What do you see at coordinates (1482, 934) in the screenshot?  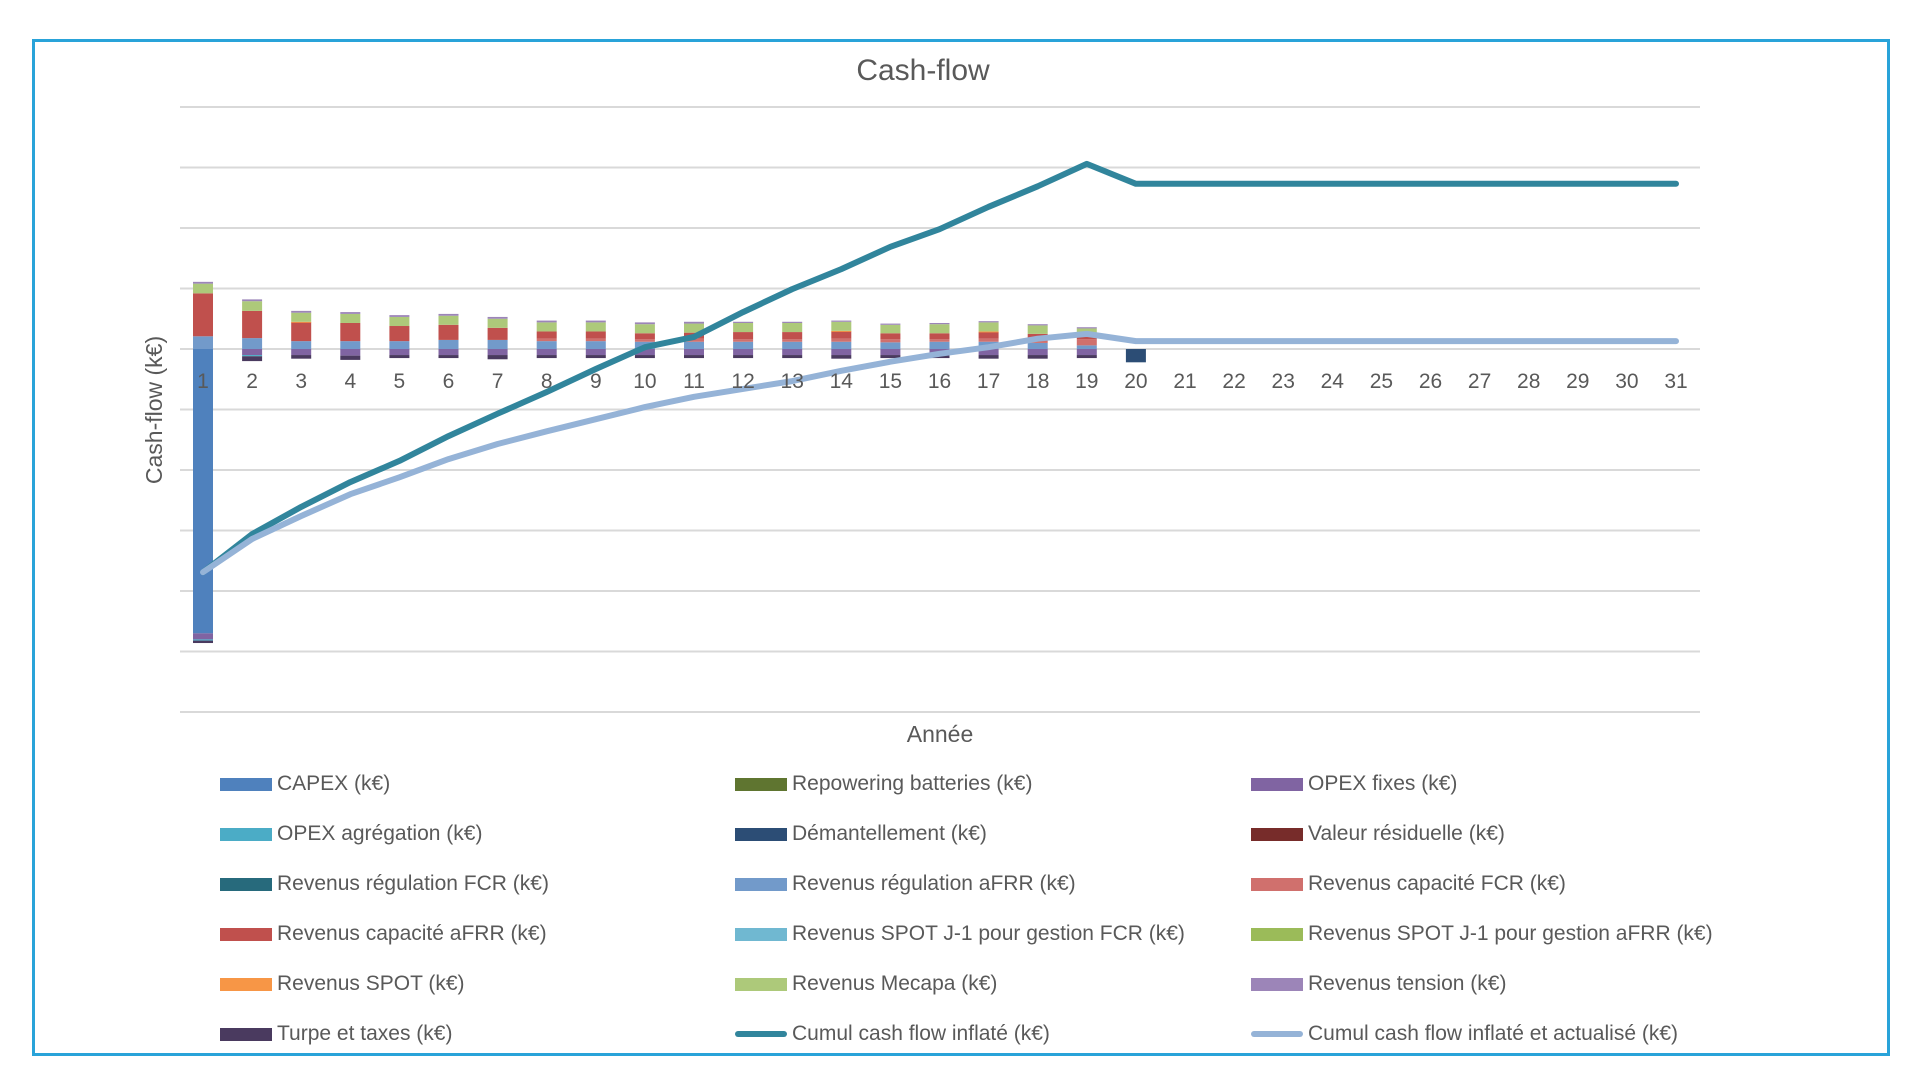 I see `legend-item: Revenus SPOT J-1 pour gestion aFRR (k€)` at bounding box center [1482, 934].